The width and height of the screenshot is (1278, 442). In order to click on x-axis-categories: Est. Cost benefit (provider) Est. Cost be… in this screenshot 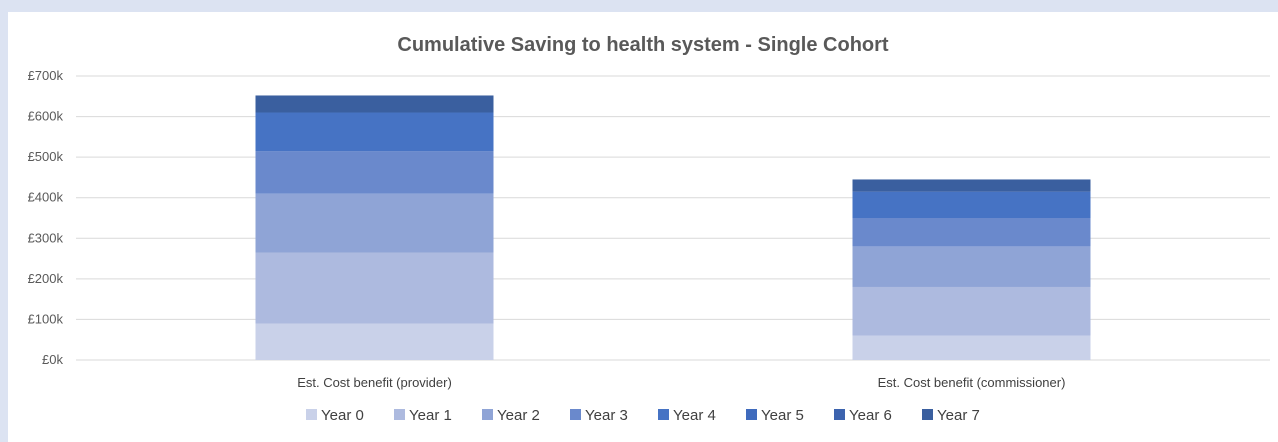, I will do `click(681, 382)`.